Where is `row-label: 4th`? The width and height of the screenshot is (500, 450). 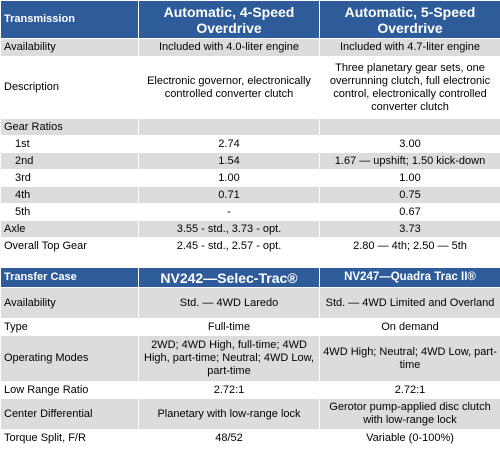
row-label: 4th is located at coordinates (69, 195).